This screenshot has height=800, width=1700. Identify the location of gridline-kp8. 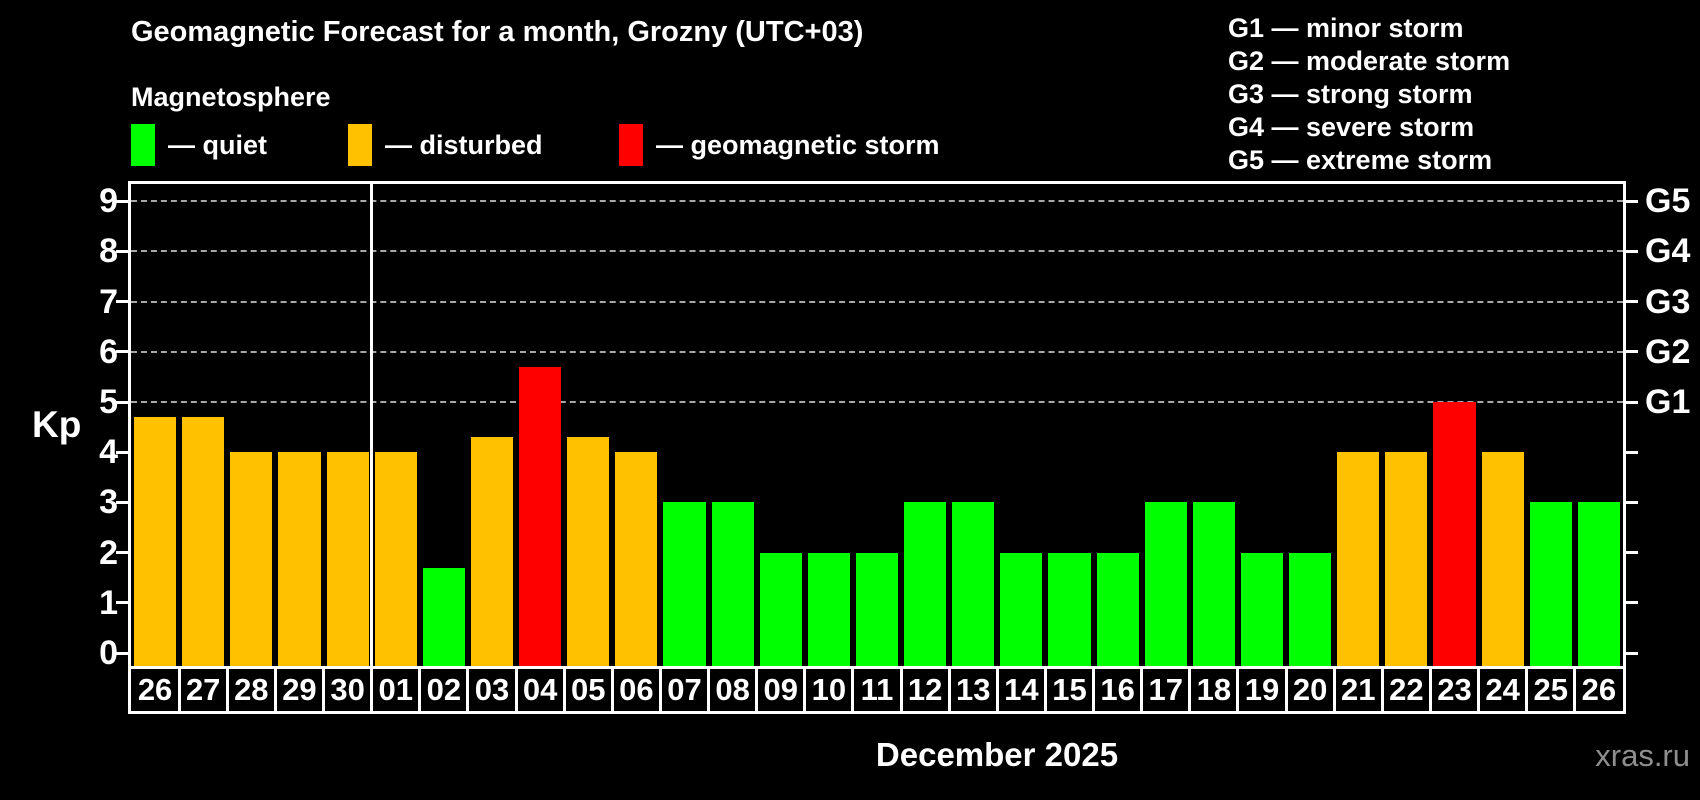
(877, 251).